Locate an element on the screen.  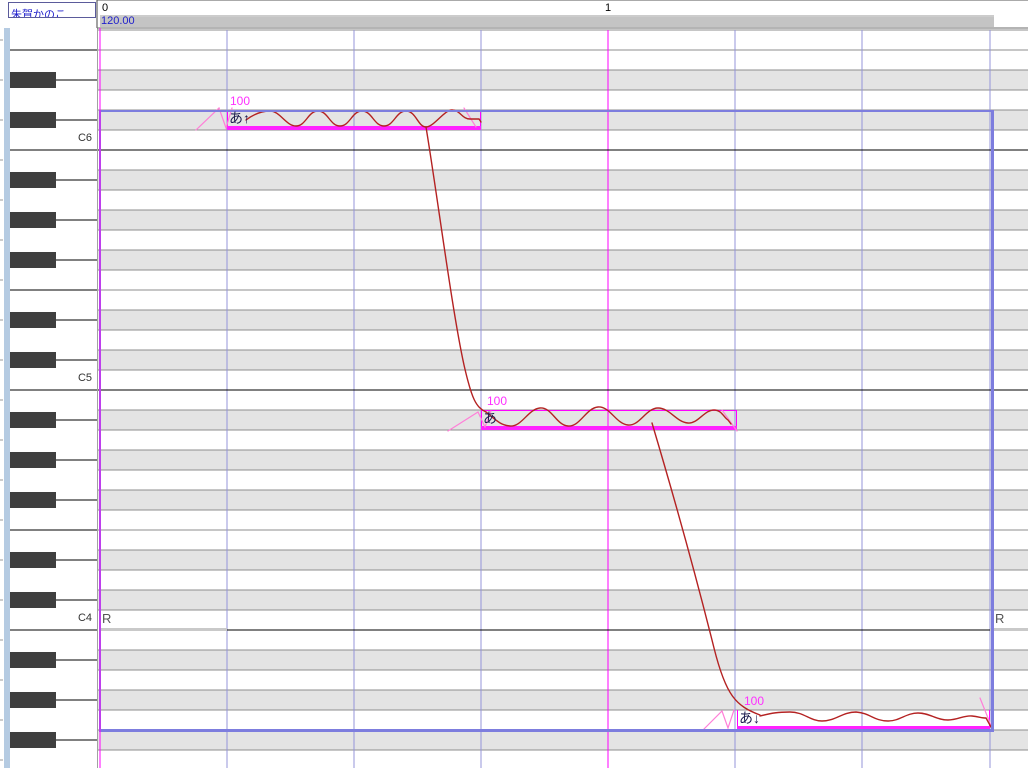
note: あ↓ is located at coordinates (863, 720).